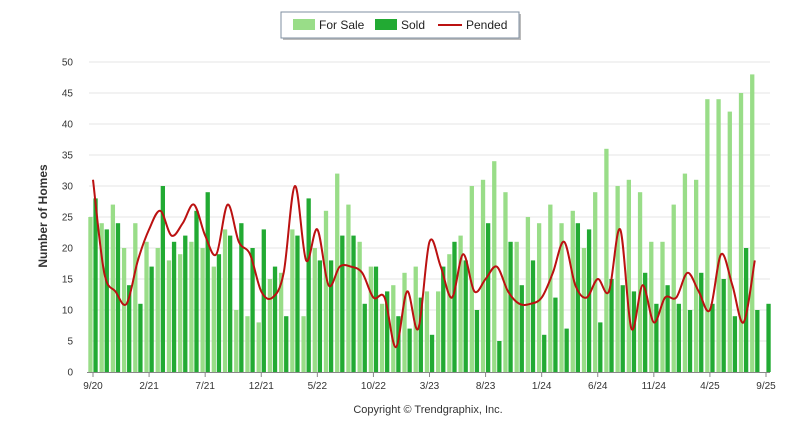  What do you see at coordinates (70, 342) in the screenshot?
I see `y-tick-label: 5` at bounding box center [70, 342].